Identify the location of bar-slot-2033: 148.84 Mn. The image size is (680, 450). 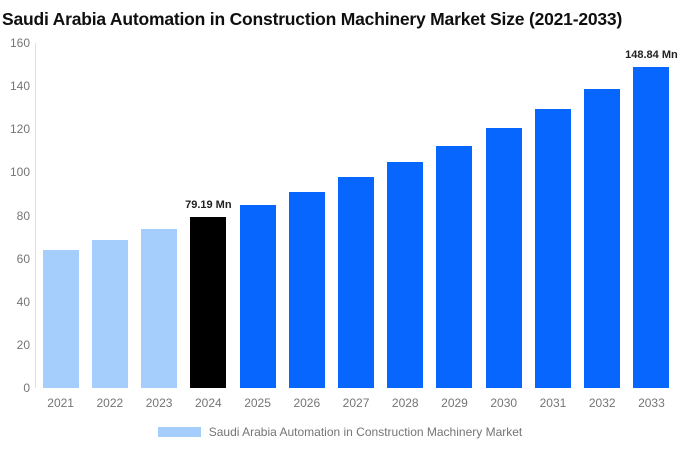
(651, 215).